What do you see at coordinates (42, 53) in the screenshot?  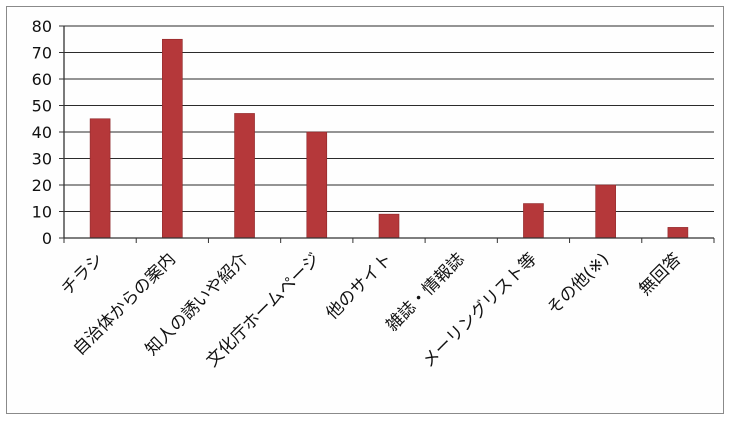 I see `y-tick-label: 70` at bounding box center [42, 53].